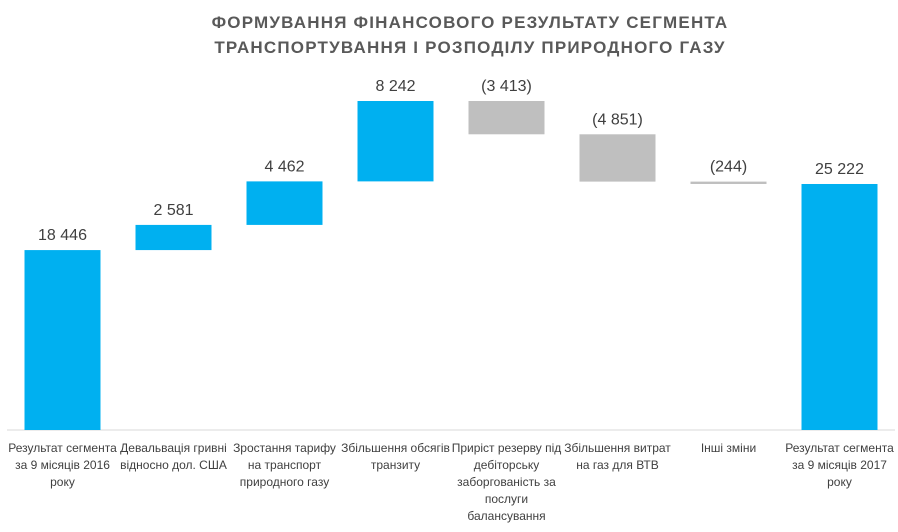 The image size is (898, 532). I want to click on data-label: 2 581, so click(173, 210).